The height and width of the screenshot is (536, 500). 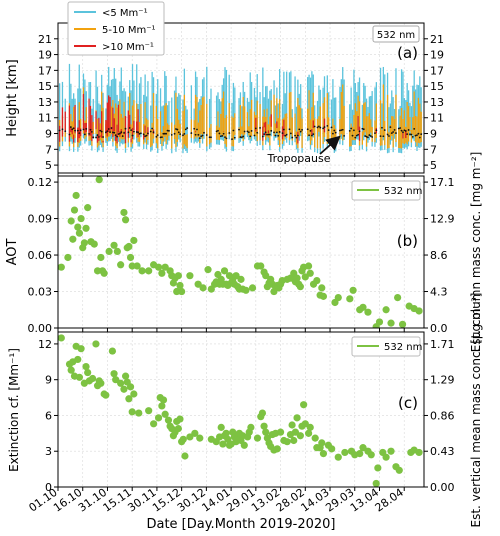 What do you see at coordinates (476, 252) in the screenshot?
I see `panel-b-ylabel-right: Est. column mass conc. [mg m⁻²]` at bounding box center [476, 252].